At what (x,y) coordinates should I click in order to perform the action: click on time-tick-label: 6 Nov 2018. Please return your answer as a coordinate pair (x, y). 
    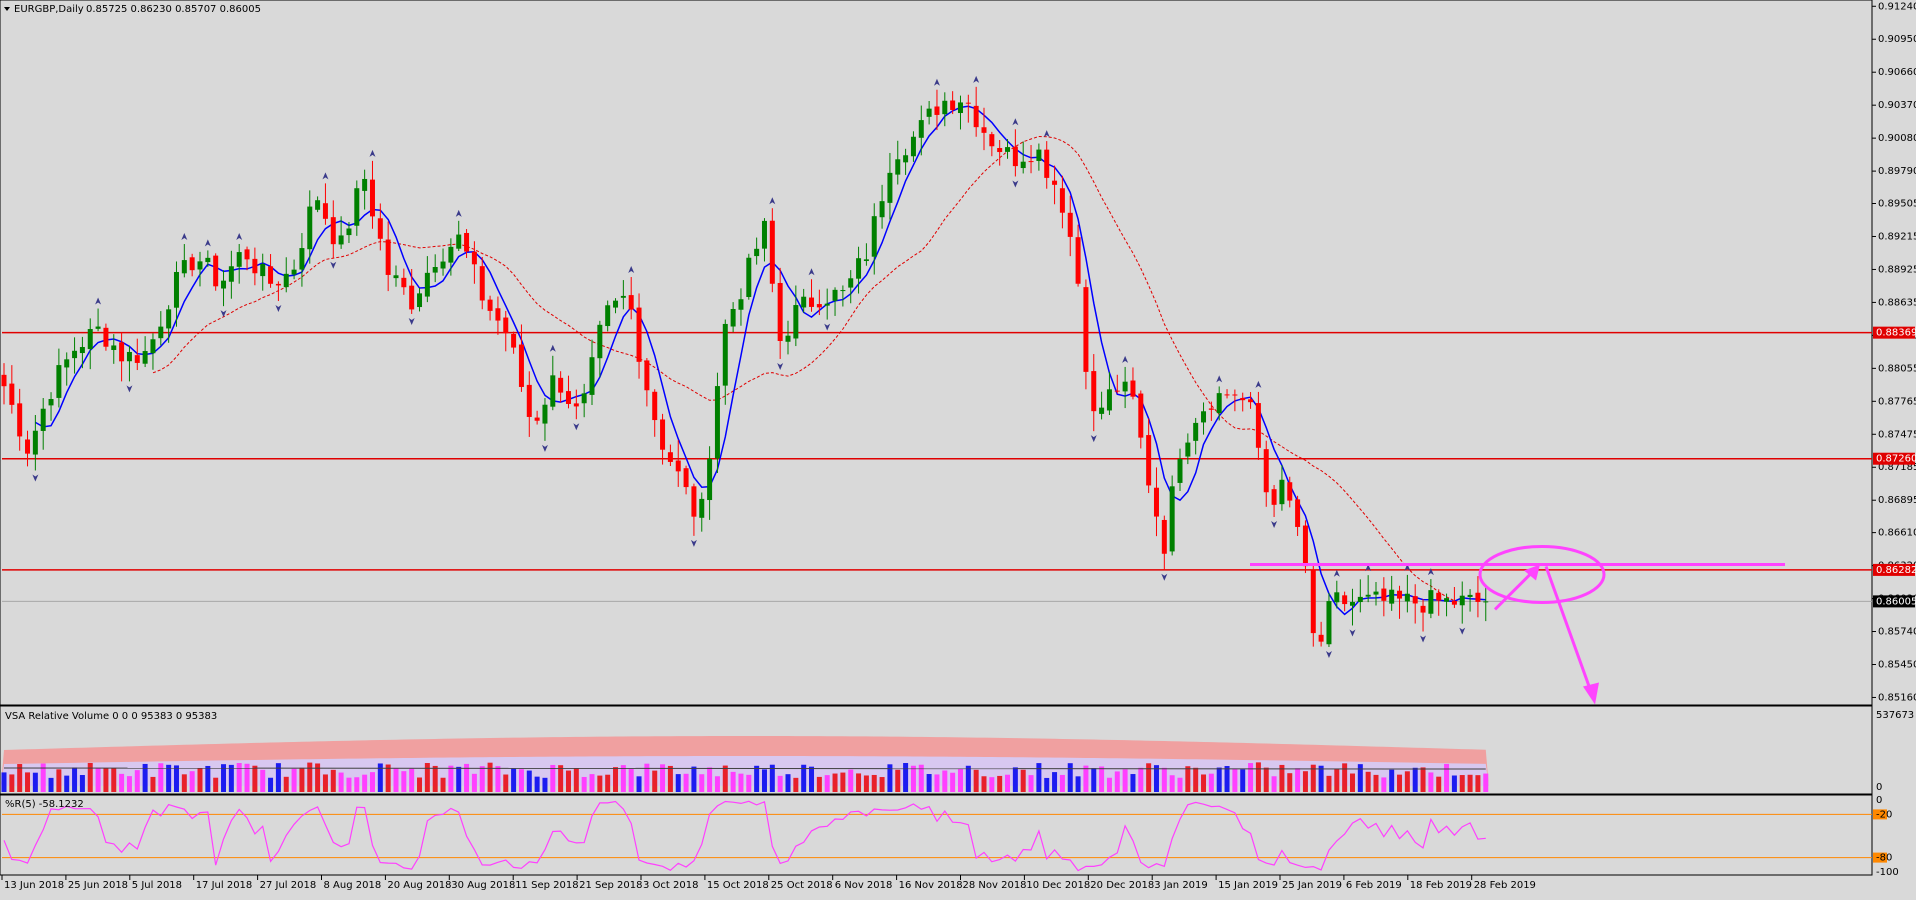
    Looking at the image, I should click on (864, 885).